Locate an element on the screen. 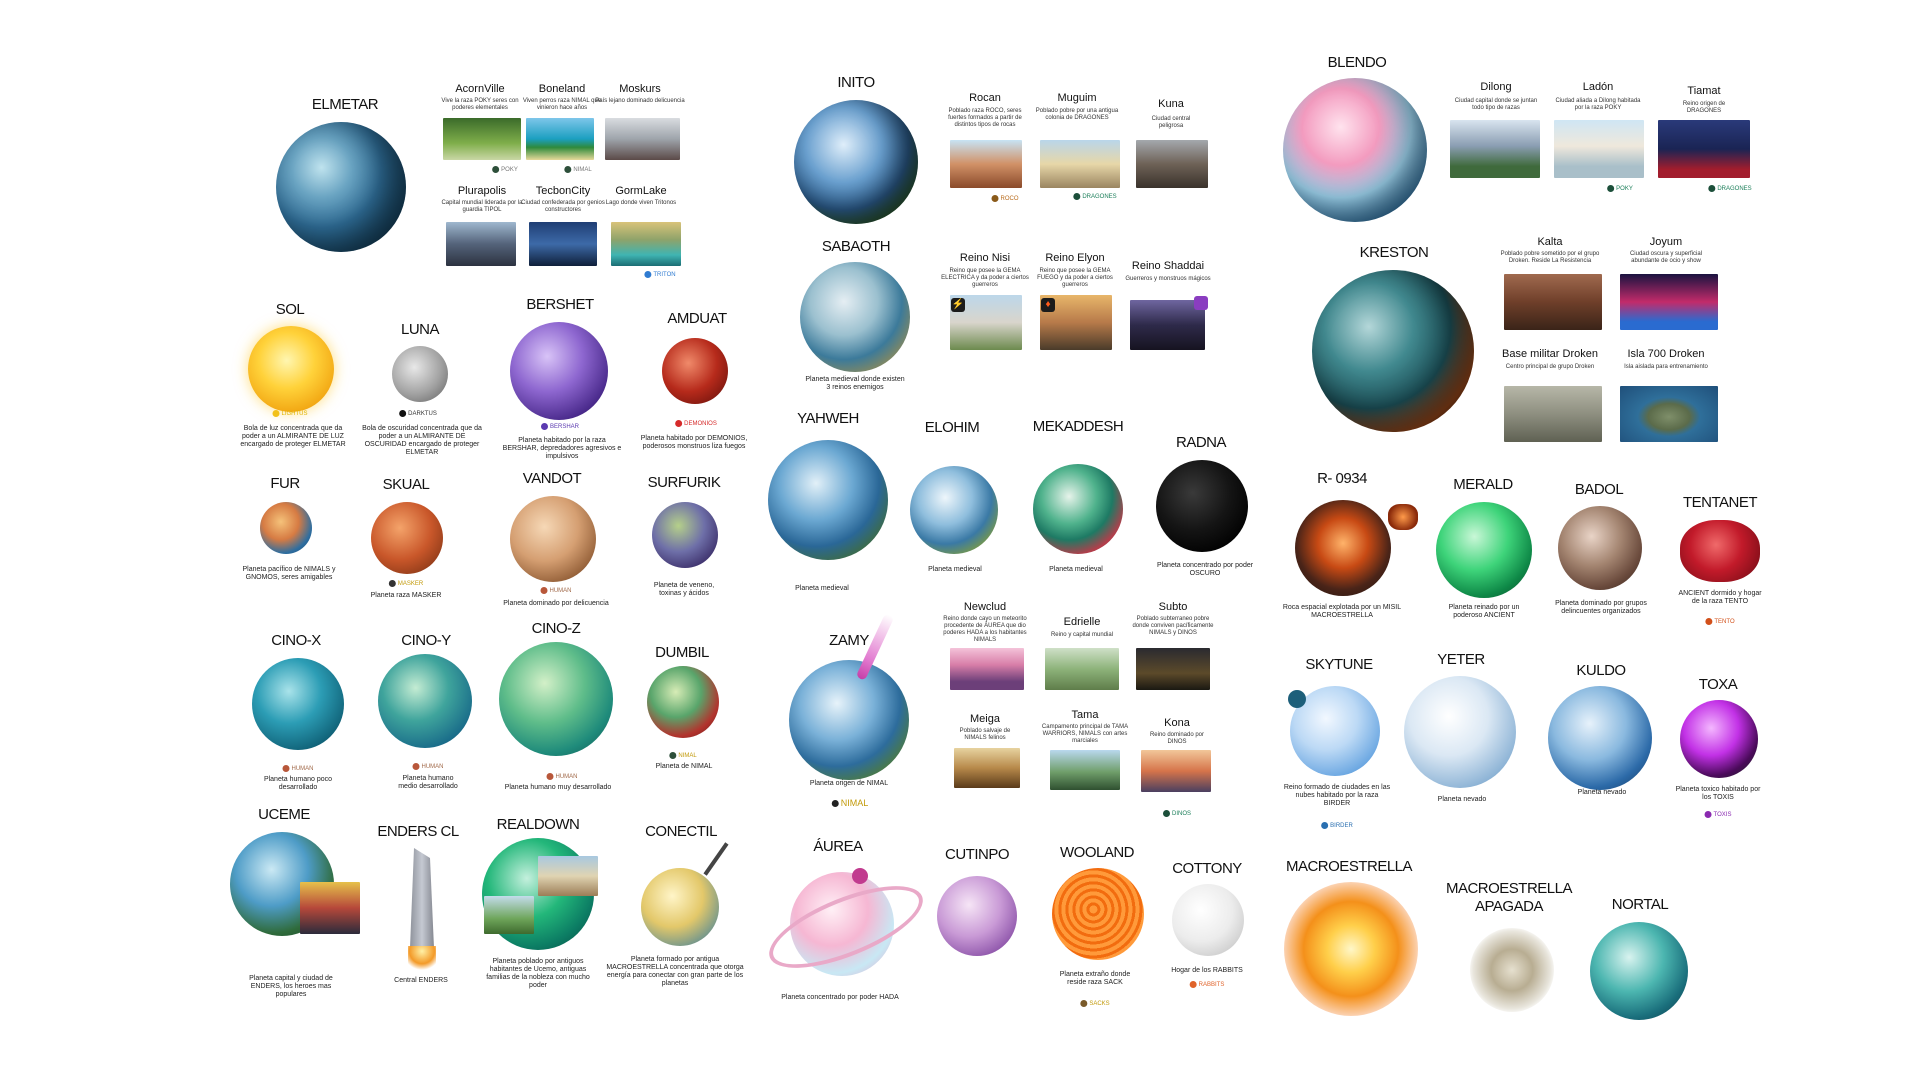 The height and width of the screenshot is (1080, 1920). realdown-palace-image is located at coordinates (568, 876).